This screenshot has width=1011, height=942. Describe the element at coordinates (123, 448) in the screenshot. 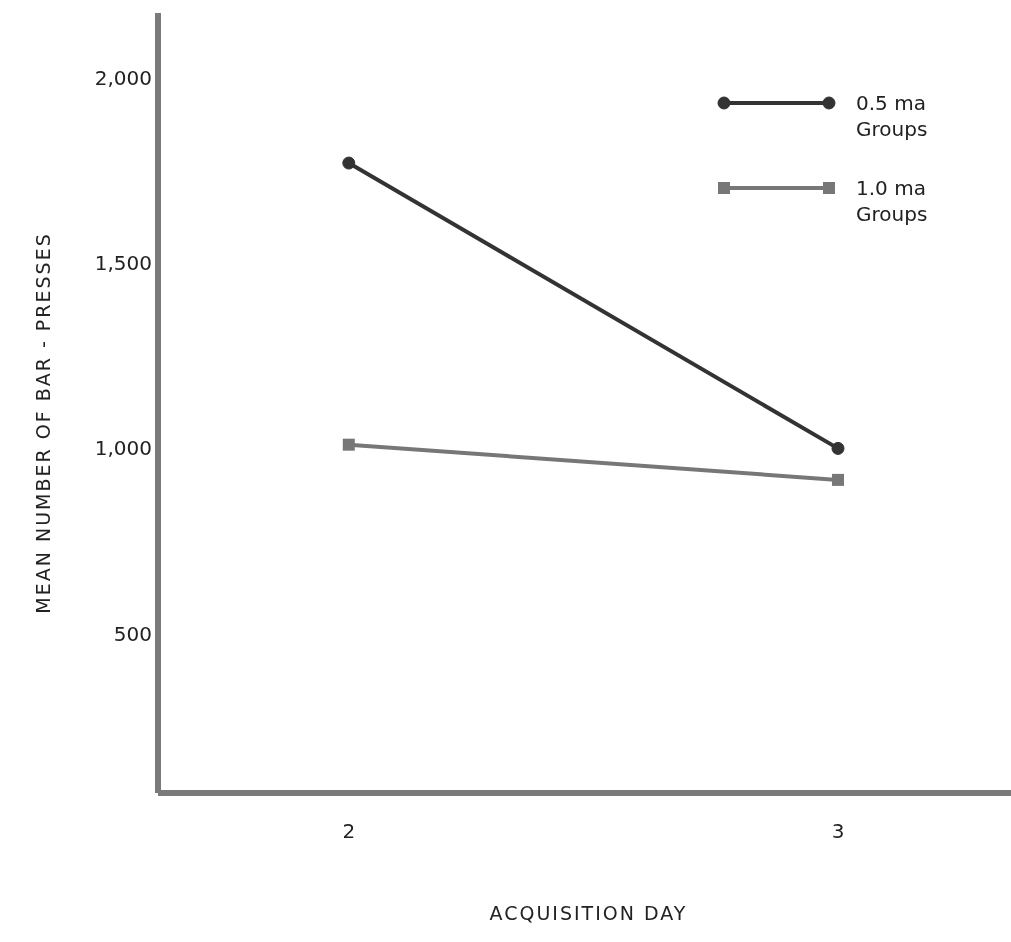

I see `y-tick-label: 1,000` at that location.